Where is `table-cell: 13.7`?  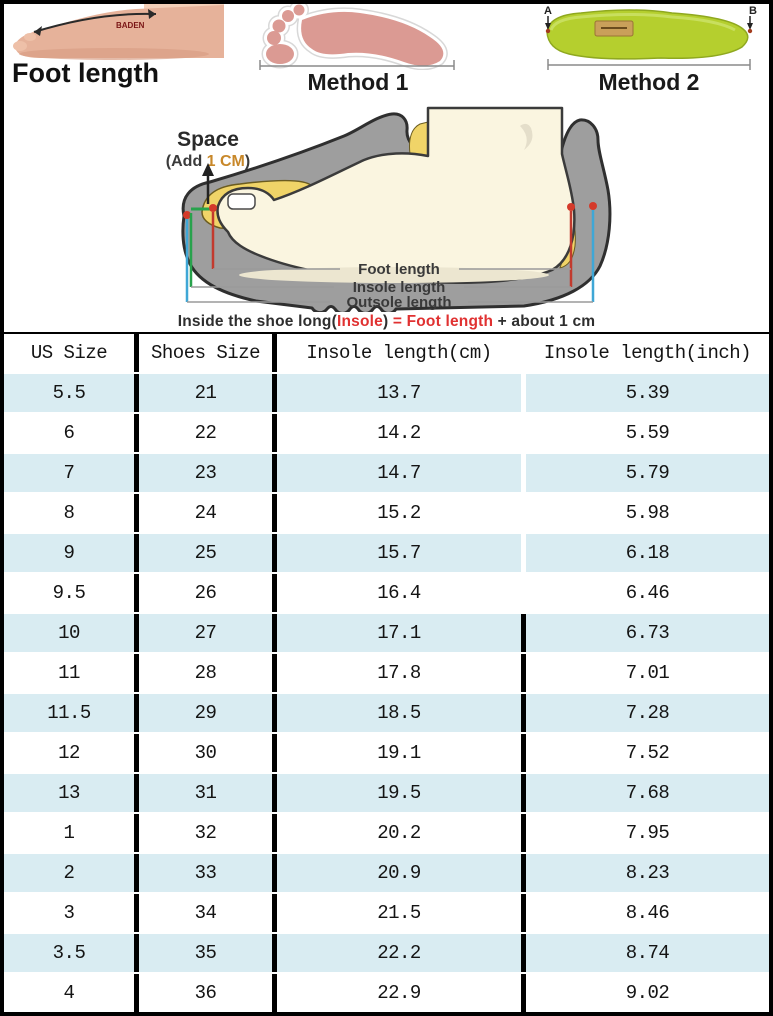
table-cell: 13.7 is located at coordinates (399, 393).